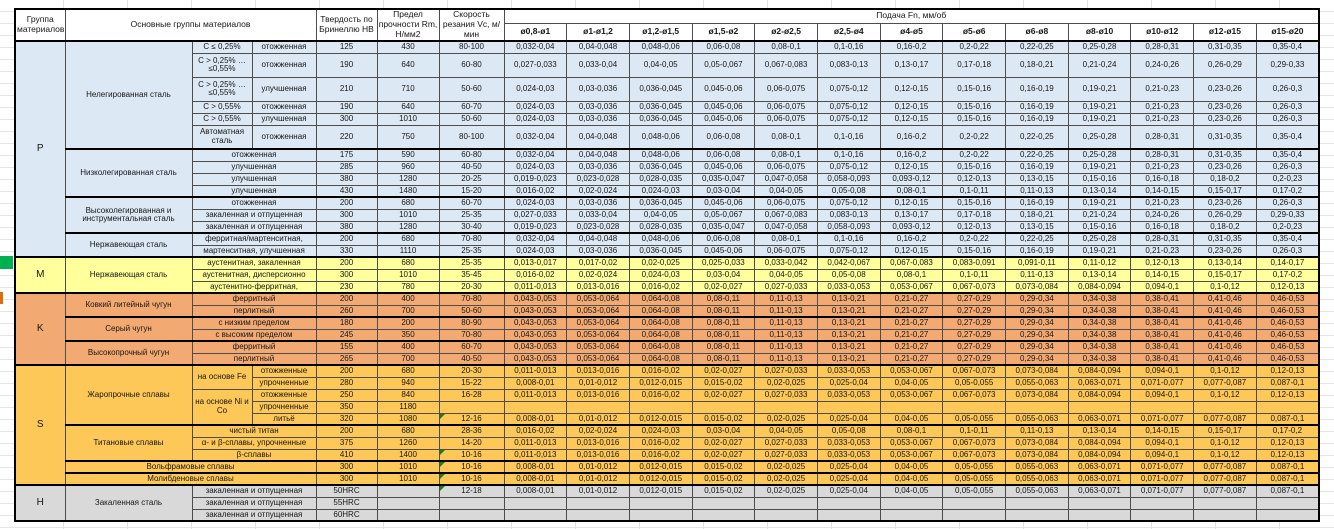 The width and height of the screenshot is (1334, 529). I want to click on speed-cell, so click(471, 407).